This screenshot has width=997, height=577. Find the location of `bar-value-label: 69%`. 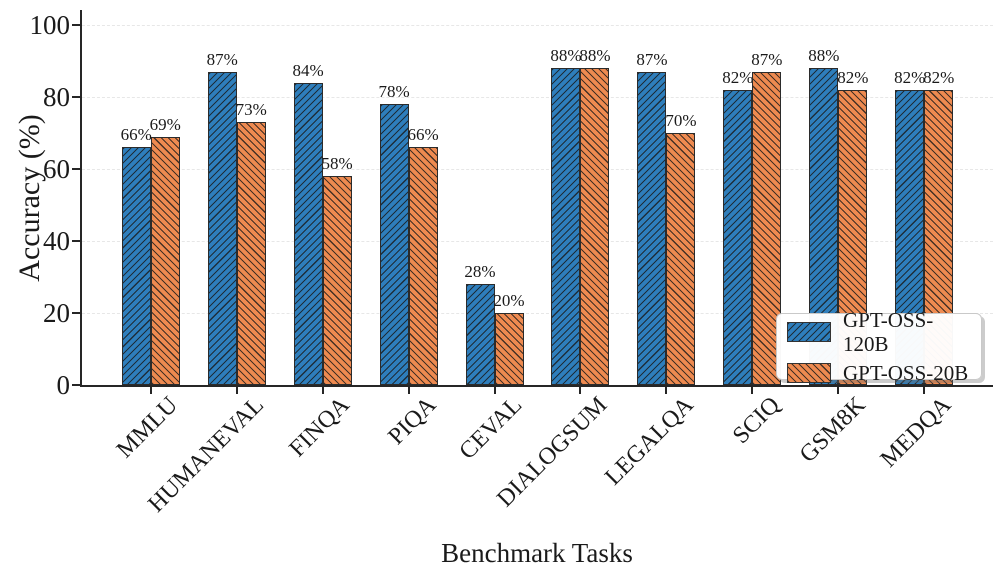

bar-value-label: 69% is located at coordinates (165, 124).